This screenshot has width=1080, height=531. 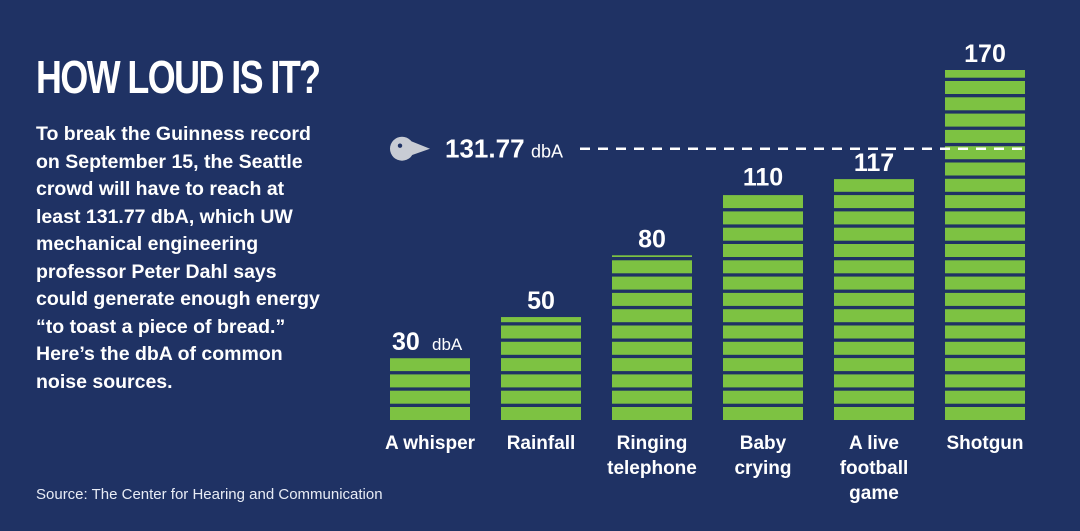 I want to click on value-label: 170, so click(x=985, y=54).